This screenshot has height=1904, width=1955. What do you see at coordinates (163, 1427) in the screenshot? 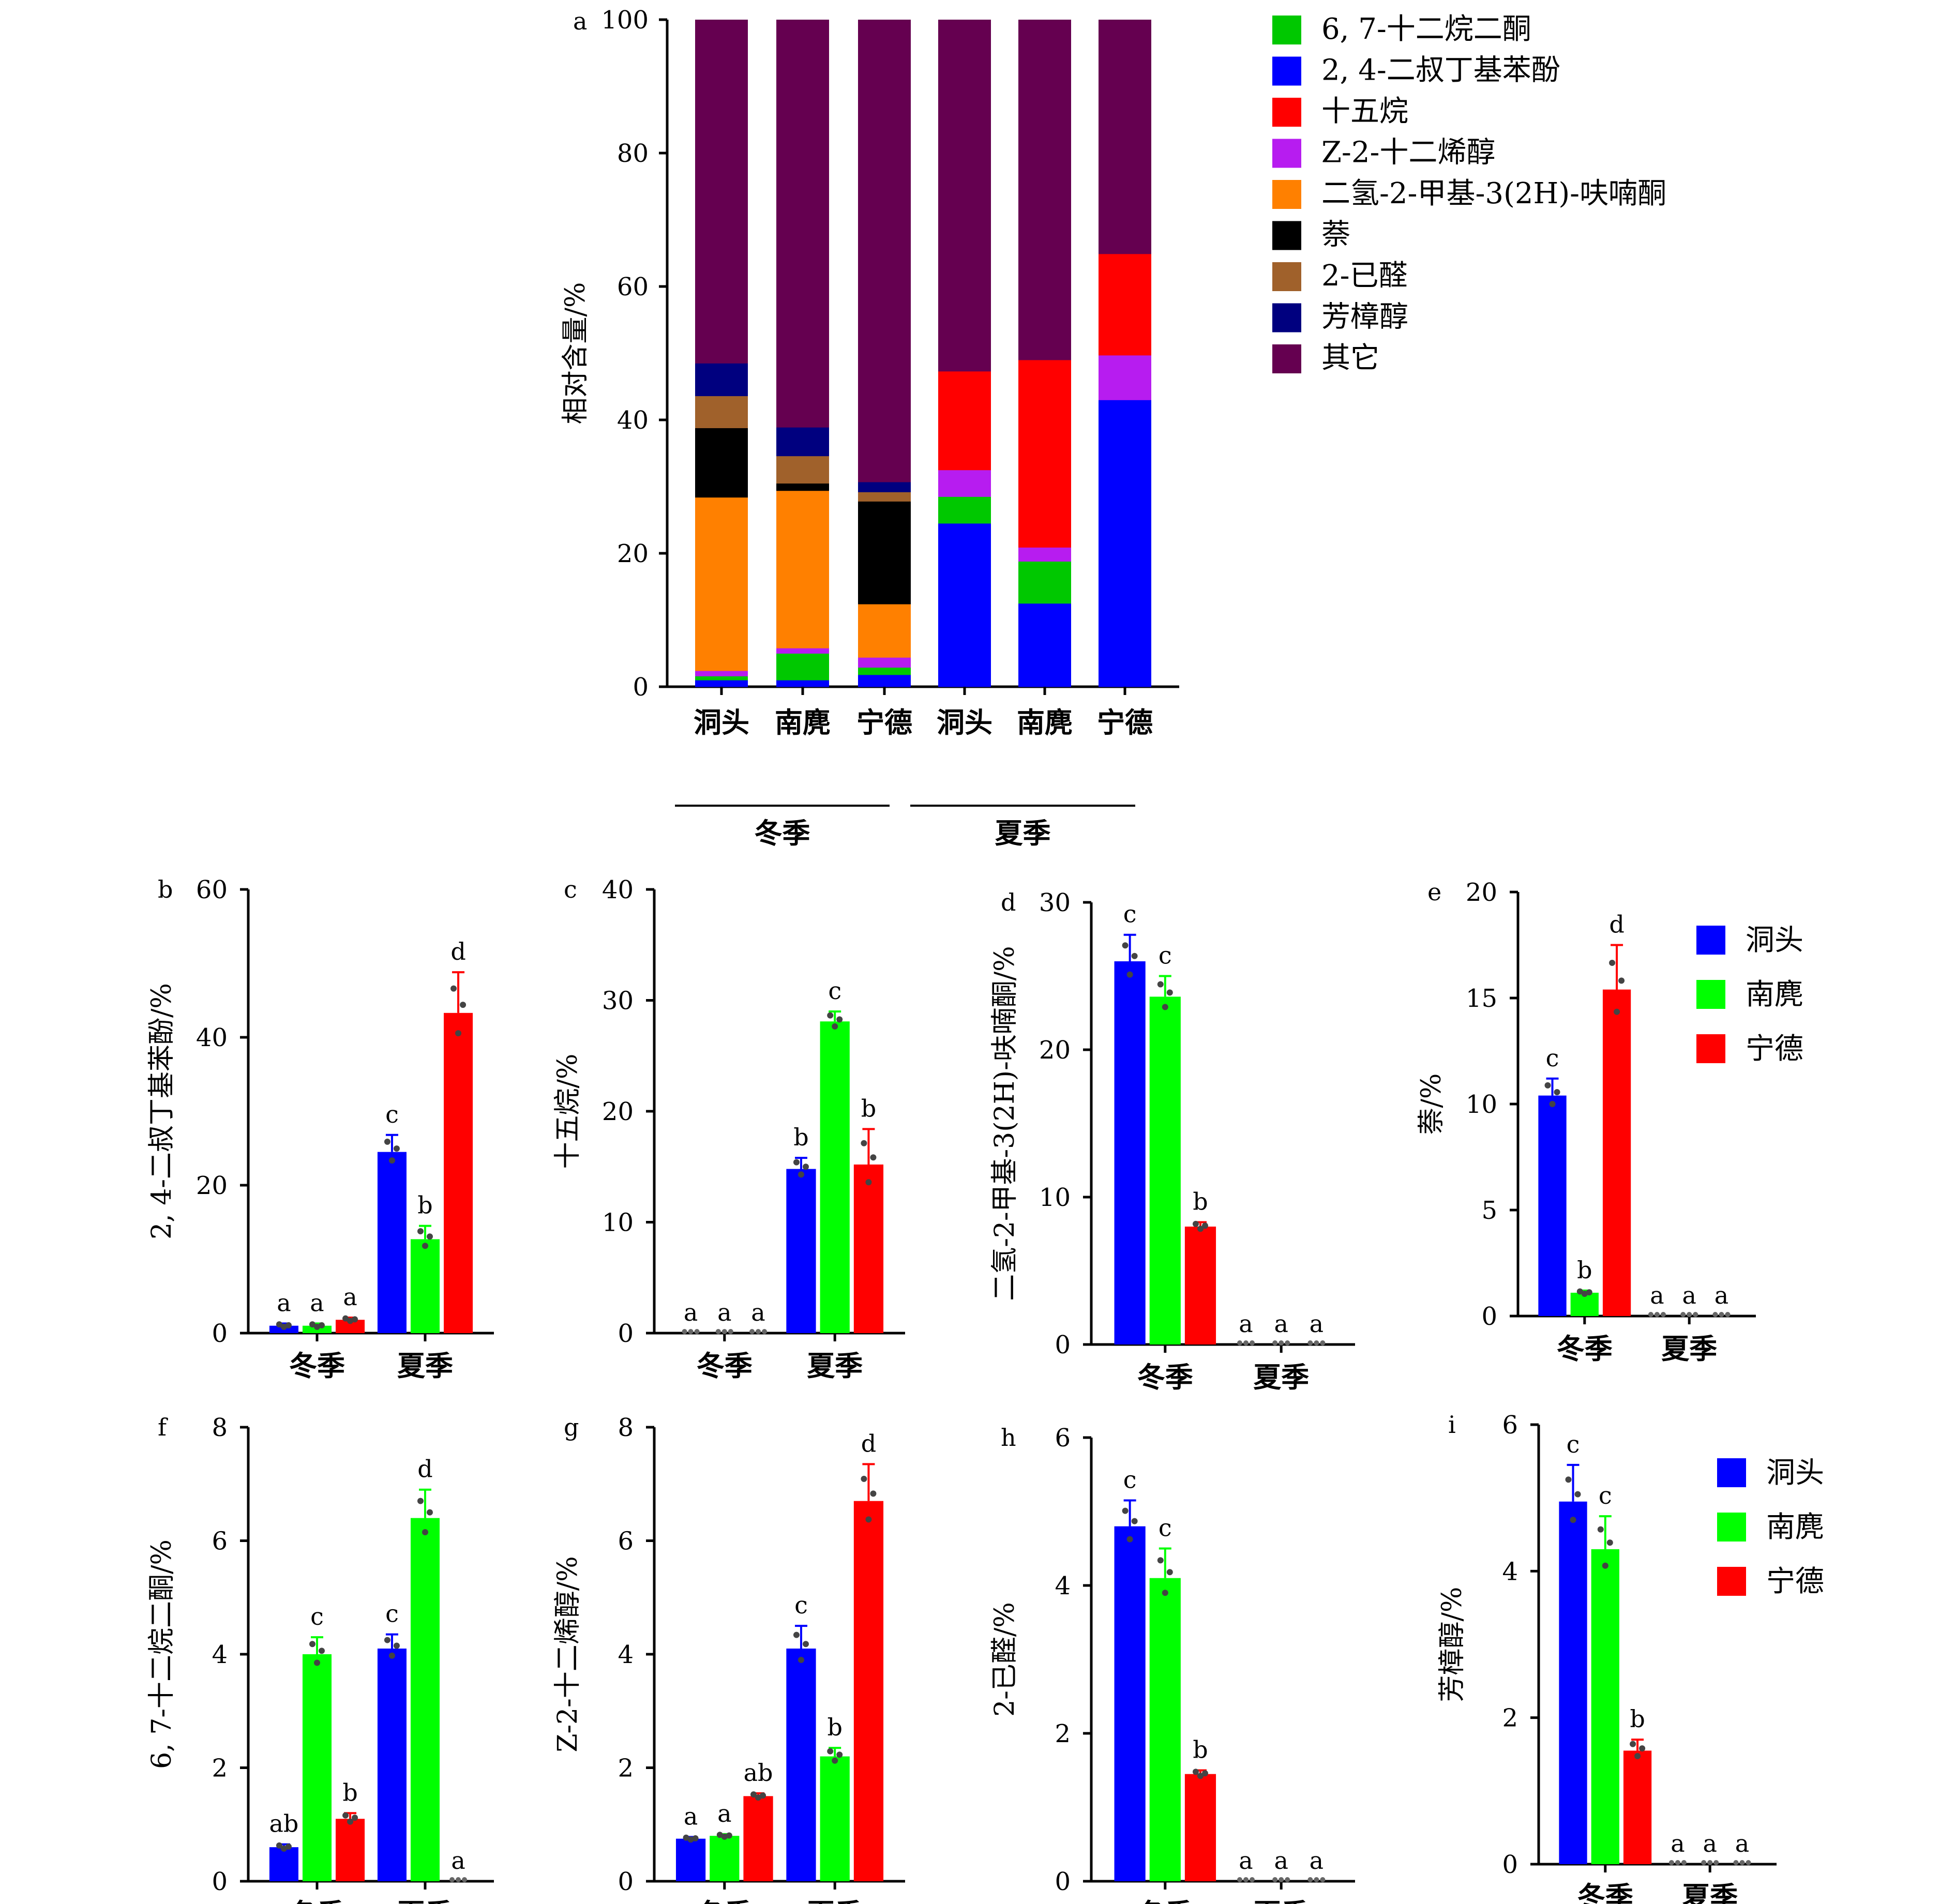
I see `panel-label: f` at bounding box center [163, 1427].